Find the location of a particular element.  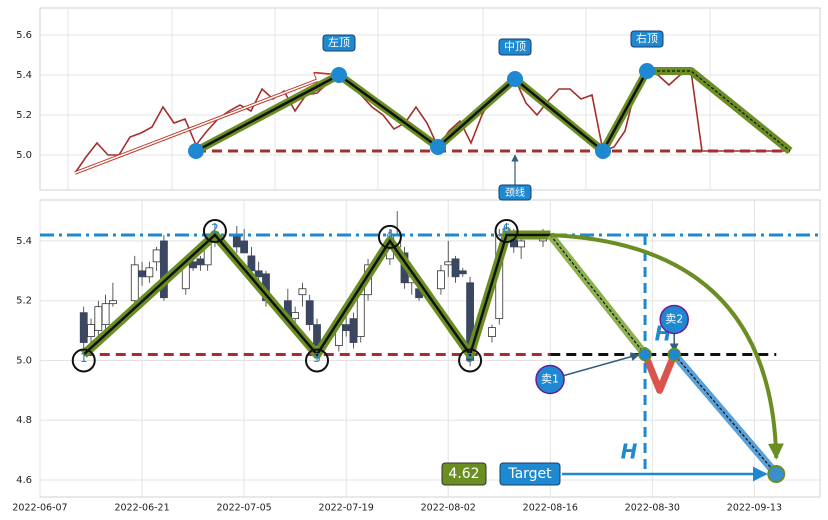

target-value-label: 4.62 is located at coordinates (463, 474).